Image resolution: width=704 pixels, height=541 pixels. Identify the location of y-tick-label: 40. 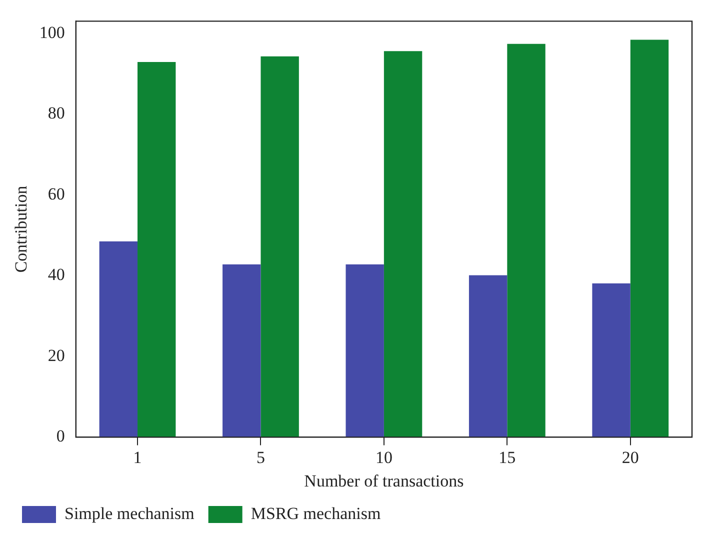
(56, 274).